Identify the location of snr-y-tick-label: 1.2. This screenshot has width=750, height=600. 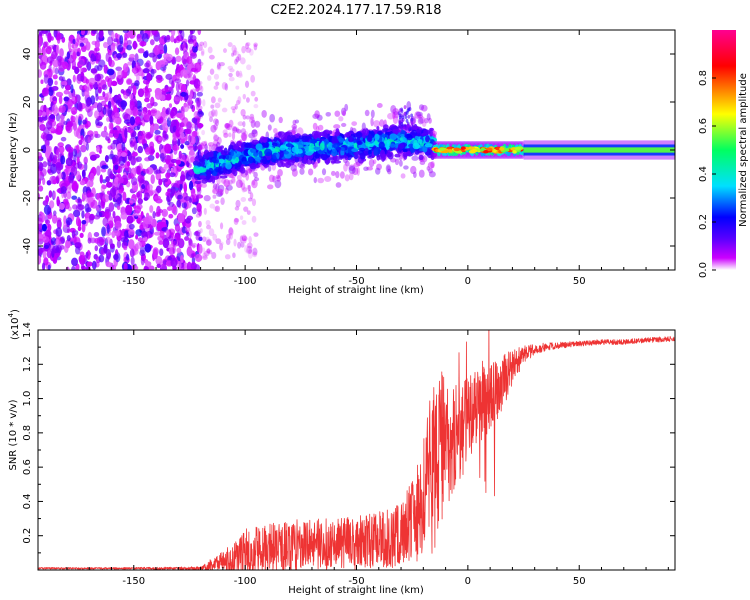
(27, 364).